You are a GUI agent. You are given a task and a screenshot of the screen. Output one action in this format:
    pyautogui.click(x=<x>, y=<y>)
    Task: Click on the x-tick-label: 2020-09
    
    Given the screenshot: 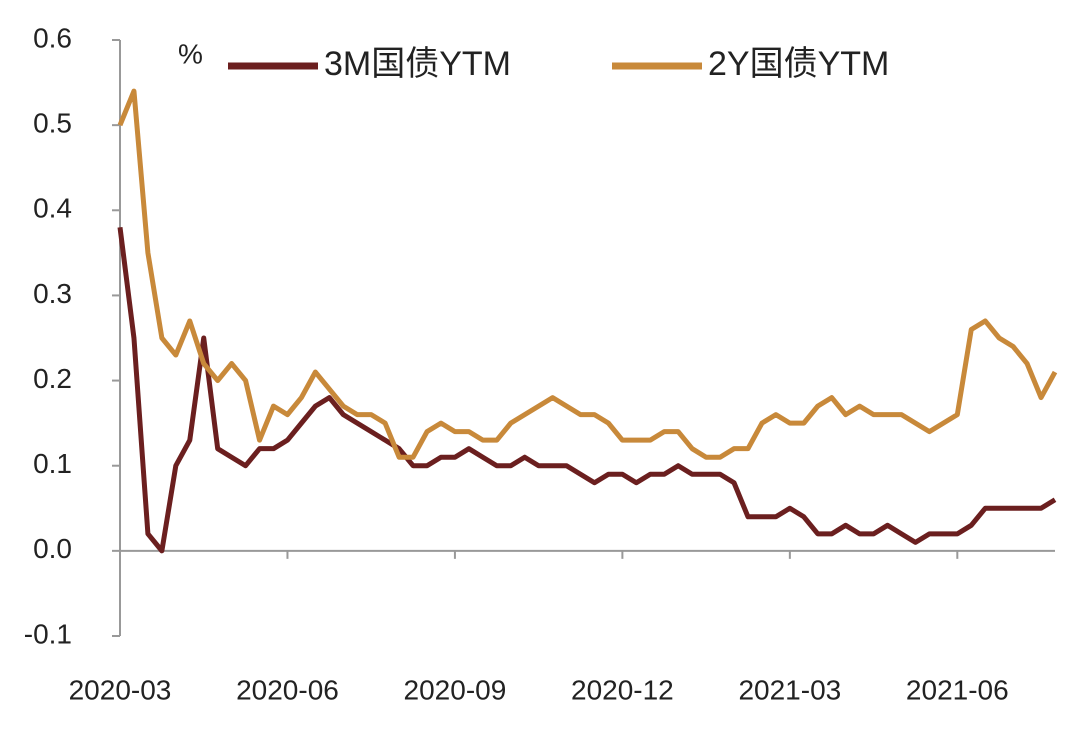 What is the action you would take?
    pyautogui.click(x=455, y=689)
    